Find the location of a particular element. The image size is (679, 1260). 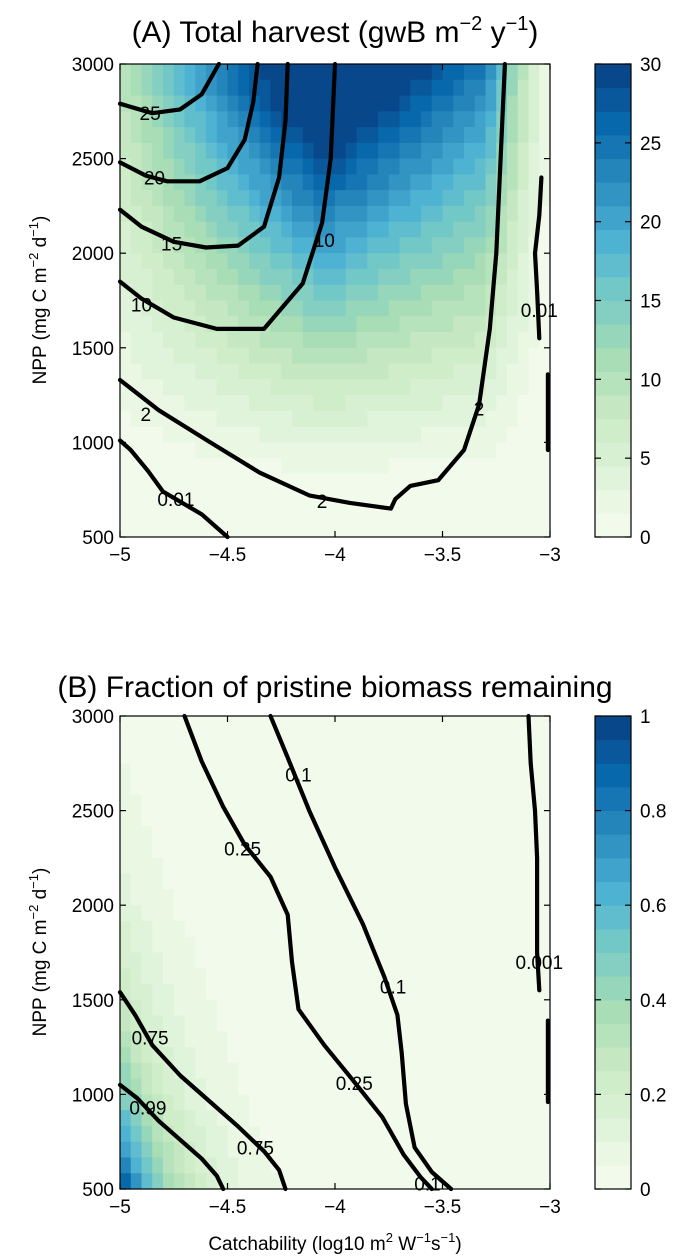

x-tick-label: −4.5 is located at coordinates (228, 555).